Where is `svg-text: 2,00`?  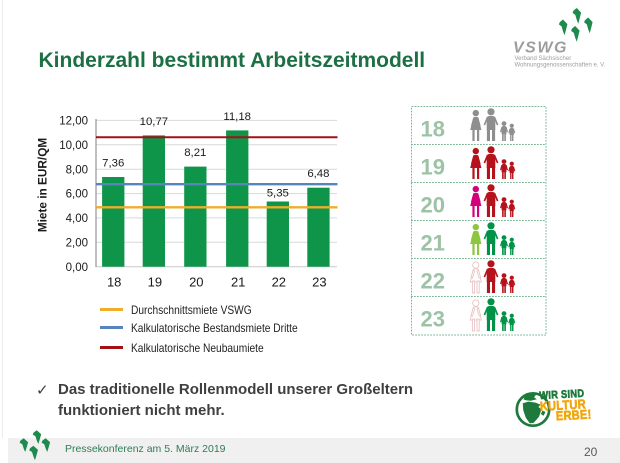 svg-text: 2,00 is located at coordinates (77, 243).